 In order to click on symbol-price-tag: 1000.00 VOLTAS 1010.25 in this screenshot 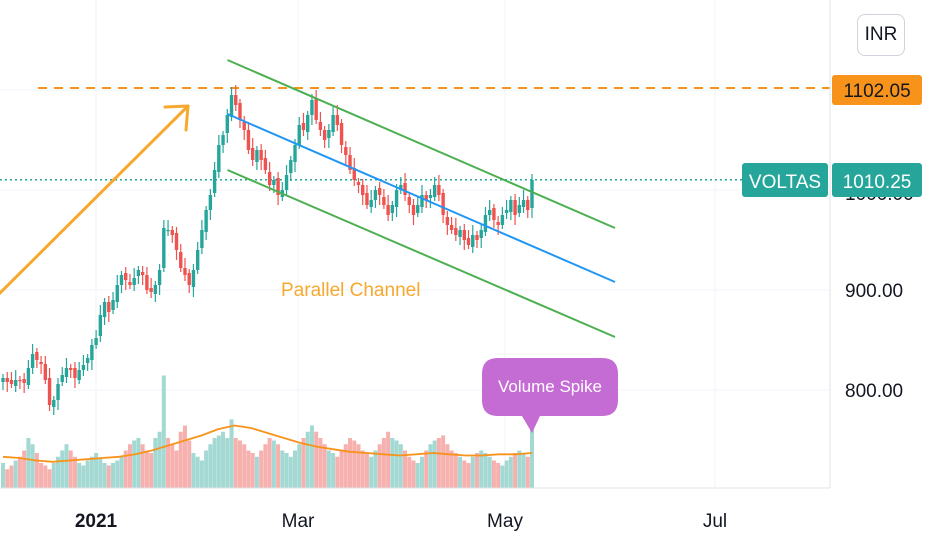, I will do `click(832, 184)`.